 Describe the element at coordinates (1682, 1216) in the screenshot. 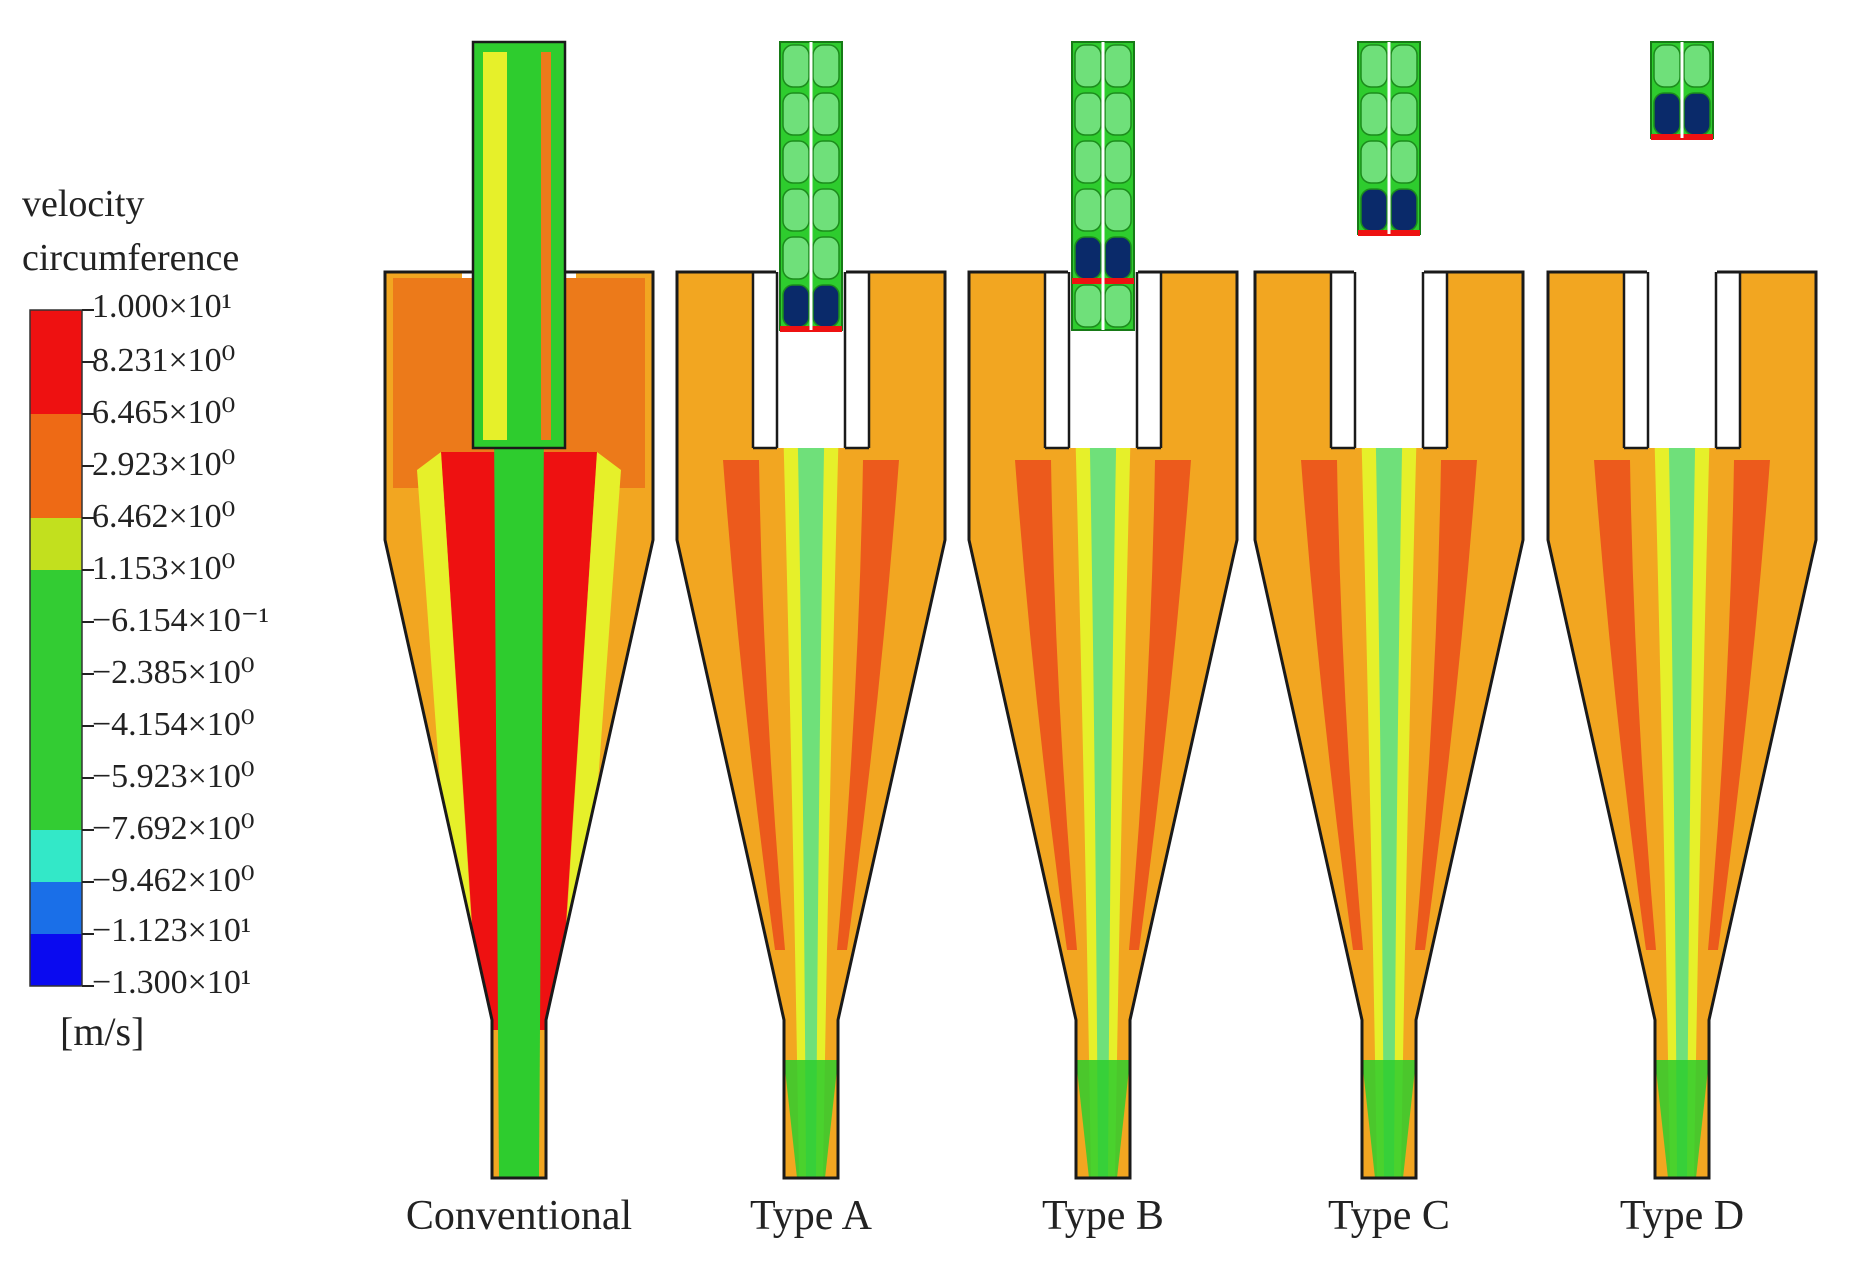

I see `cyclone-caption: Type D` at that location.